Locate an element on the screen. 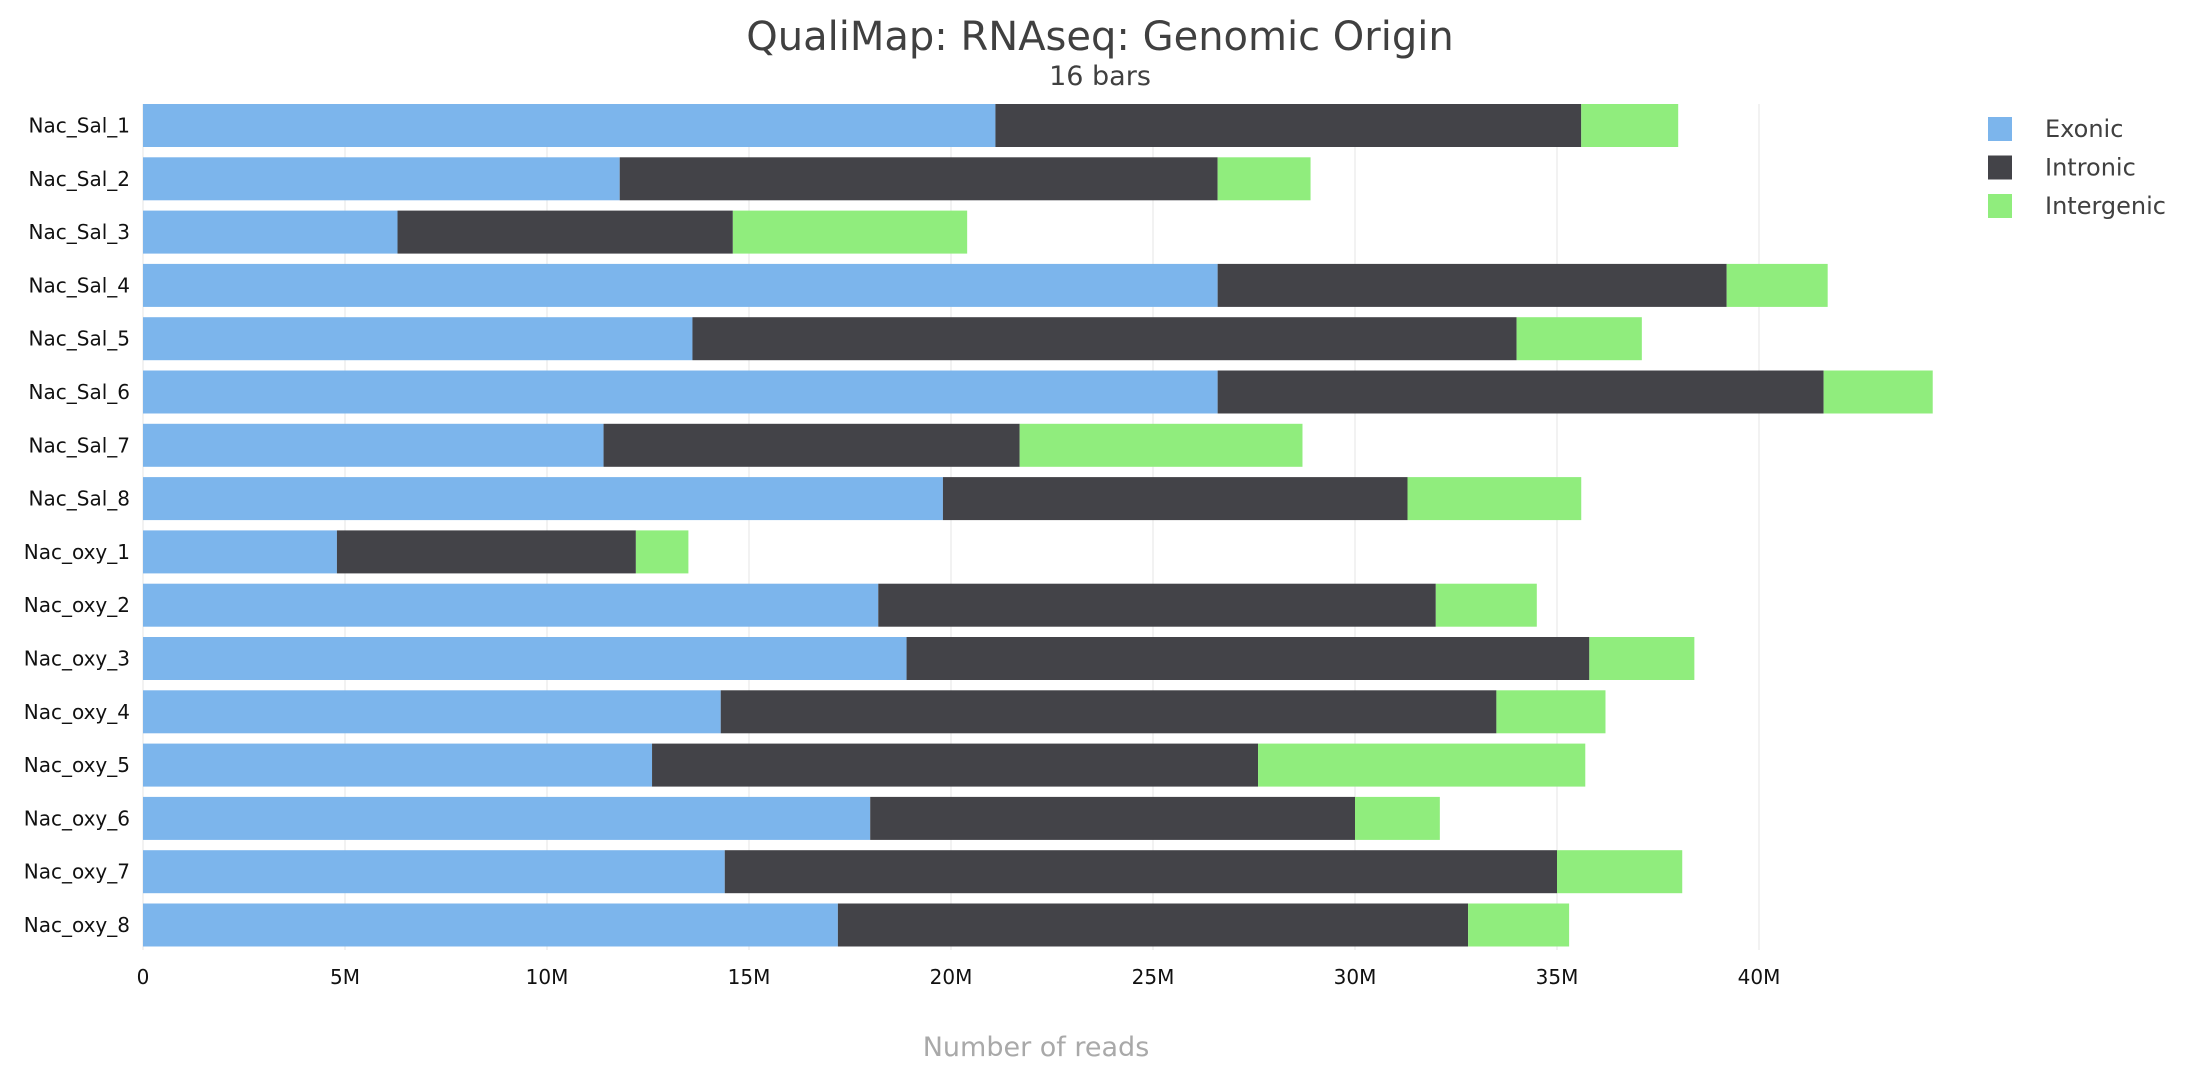 The width and height of the screenshot is (2200, 1084). x-tick-label: 20M is located at coordinates (951, 977).